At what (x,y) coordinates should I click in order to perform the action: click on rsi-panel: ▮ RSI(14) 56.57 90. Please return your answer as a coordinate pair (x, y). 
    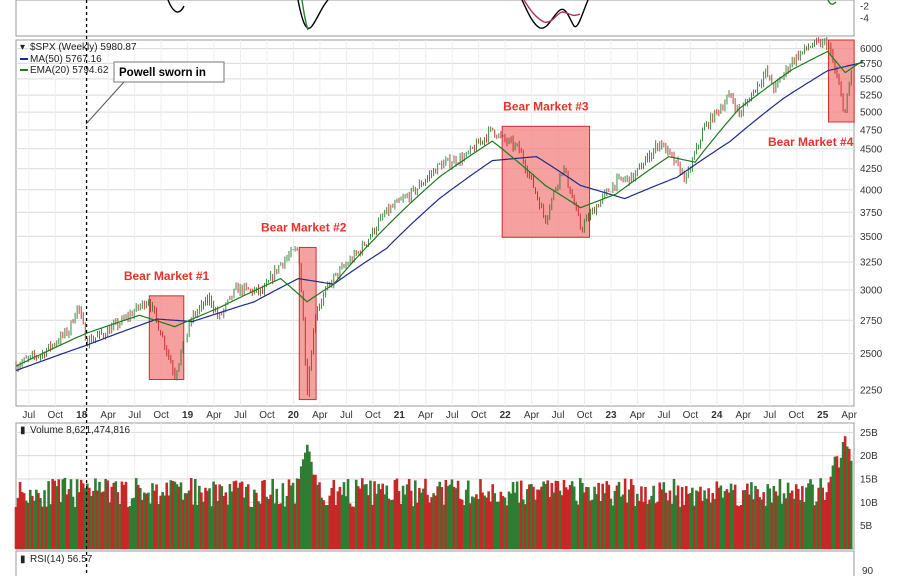
    Looking at the image, I should click on (444, 565).